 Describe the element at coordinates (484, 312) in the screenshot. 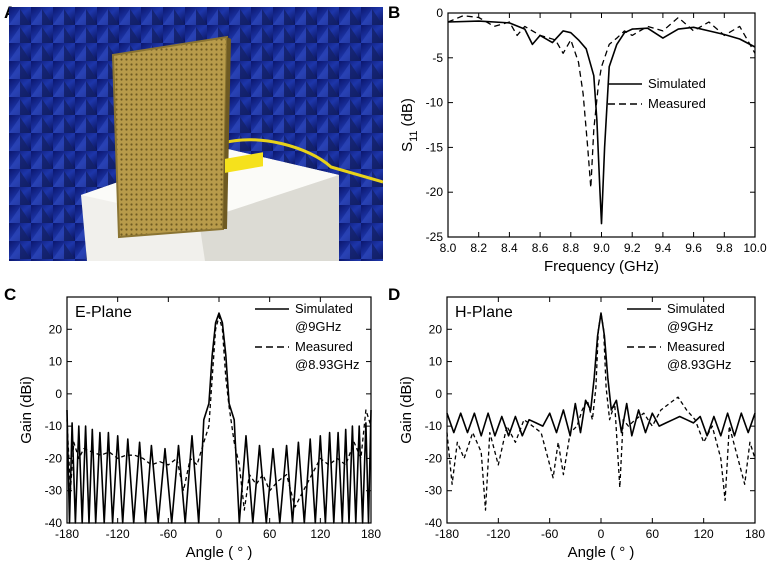

I see `plot-title: H-Plane` at that location.